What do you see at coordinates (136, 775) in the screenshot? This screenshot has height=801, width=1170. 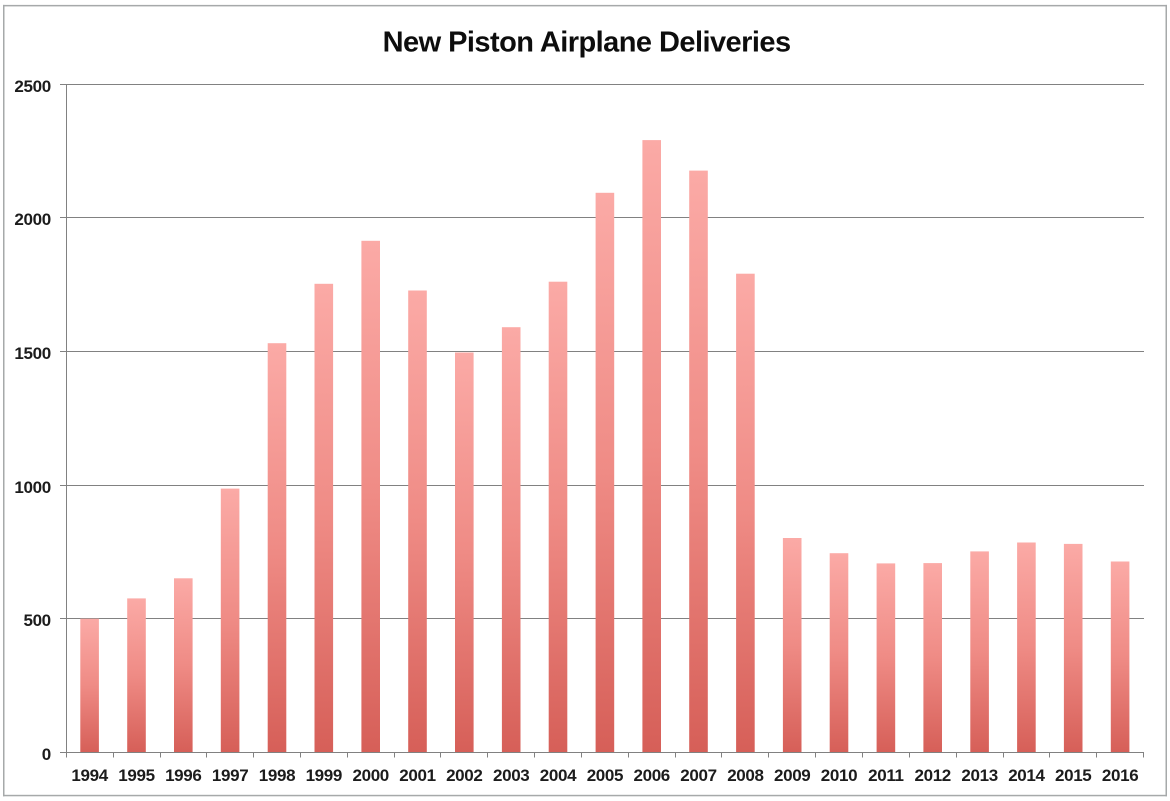 I see `svg-text: 1995` at bounding box center [136, 775].